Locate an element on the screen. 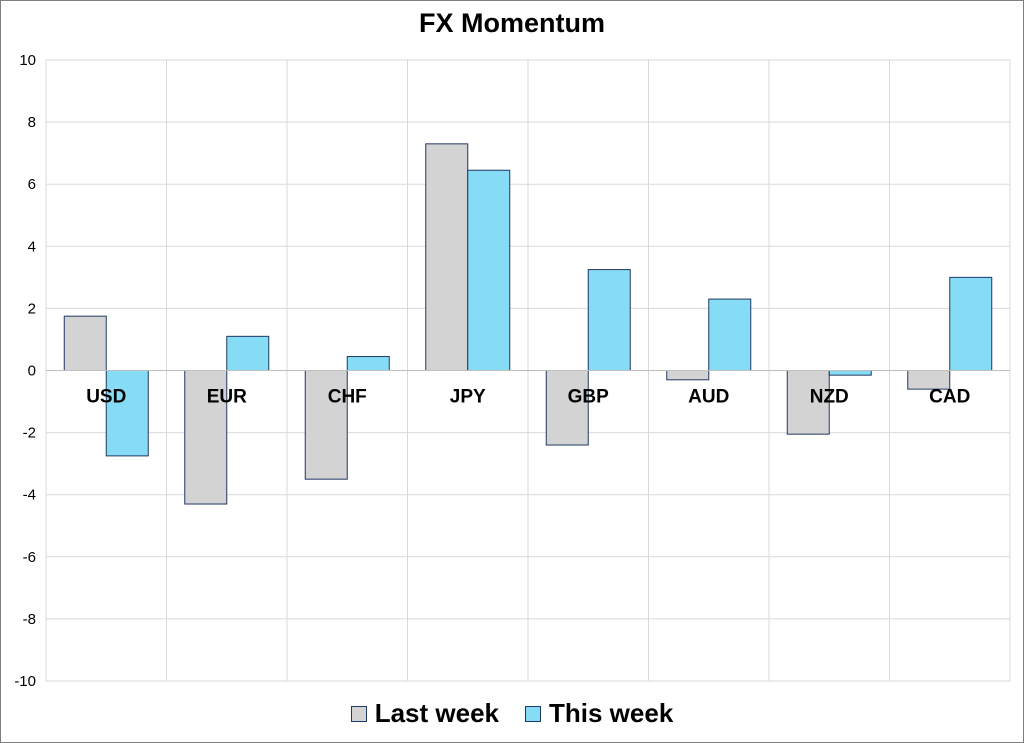  category-label: GBP is located at coordinates (589, 397).